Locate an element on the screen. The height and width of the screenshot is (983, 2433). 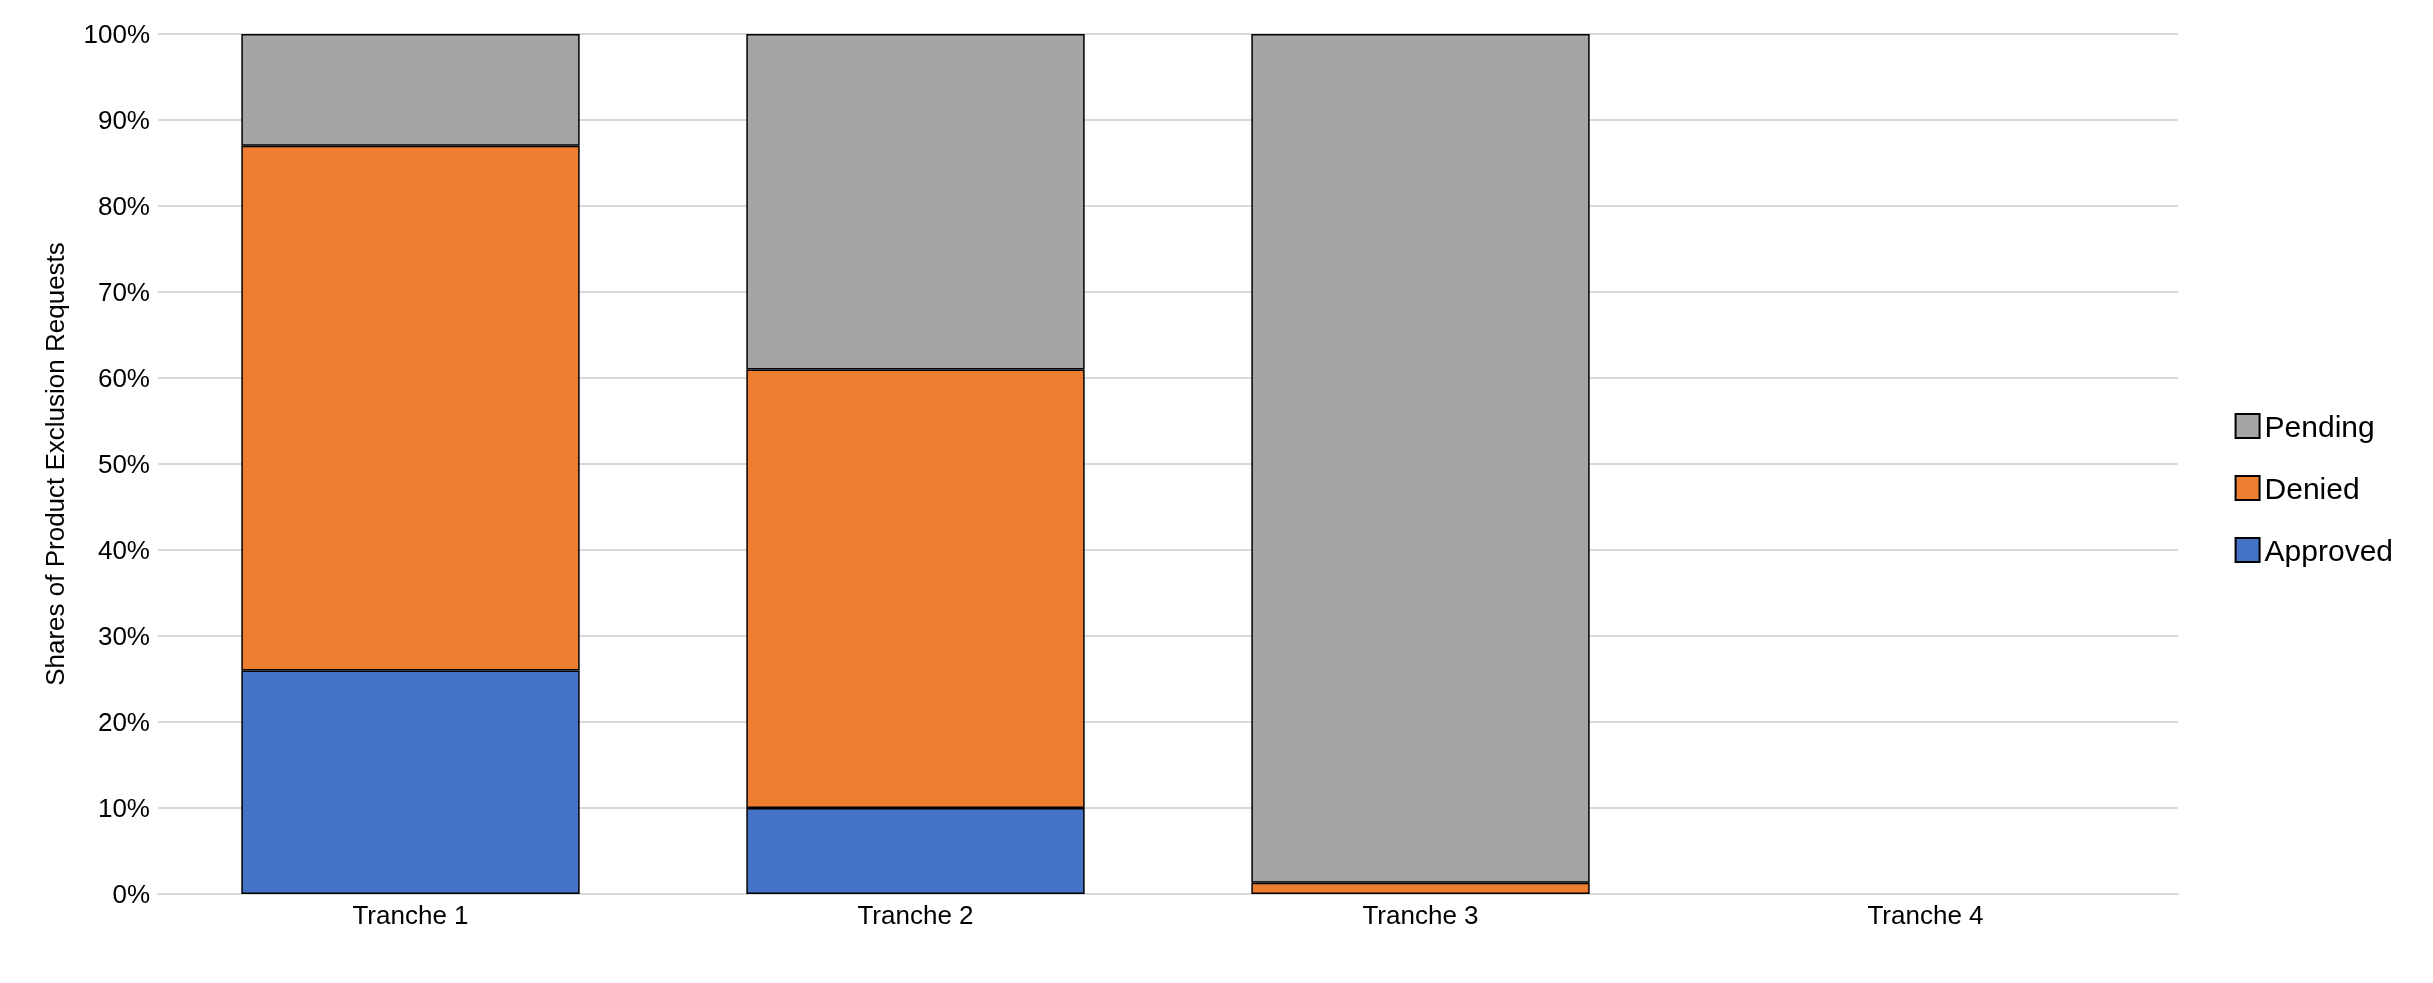
y-tick-label: 30% is located at coordinates (123, 636).